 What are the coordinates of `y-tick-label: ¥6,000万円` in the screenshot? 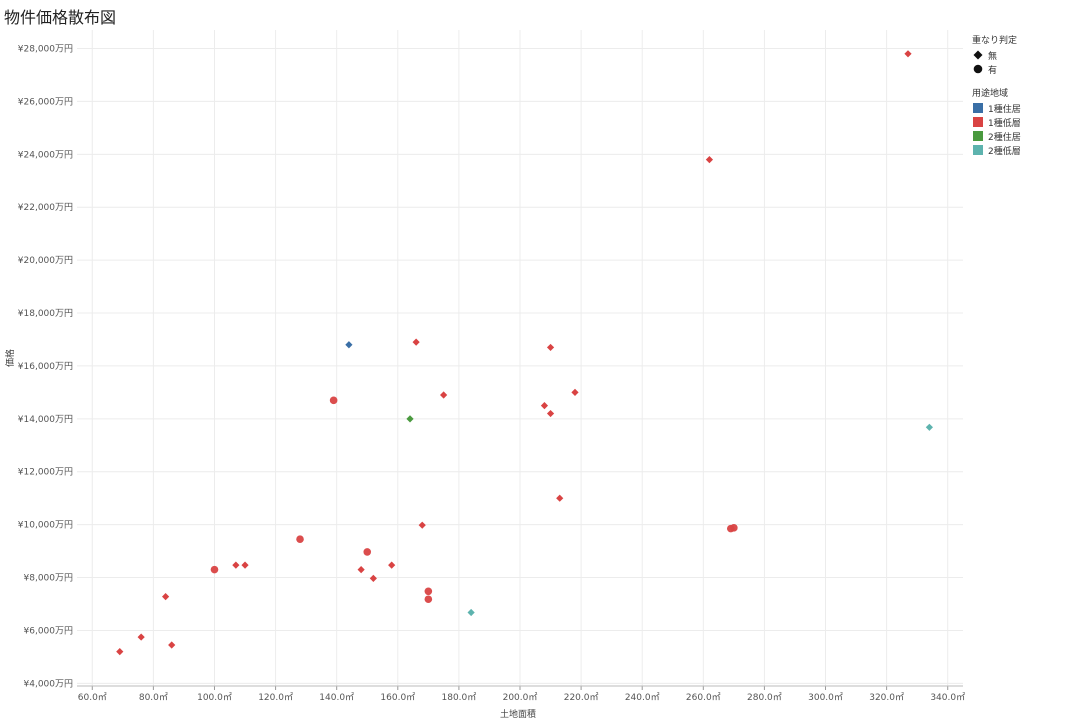 It's located at (49, 630).